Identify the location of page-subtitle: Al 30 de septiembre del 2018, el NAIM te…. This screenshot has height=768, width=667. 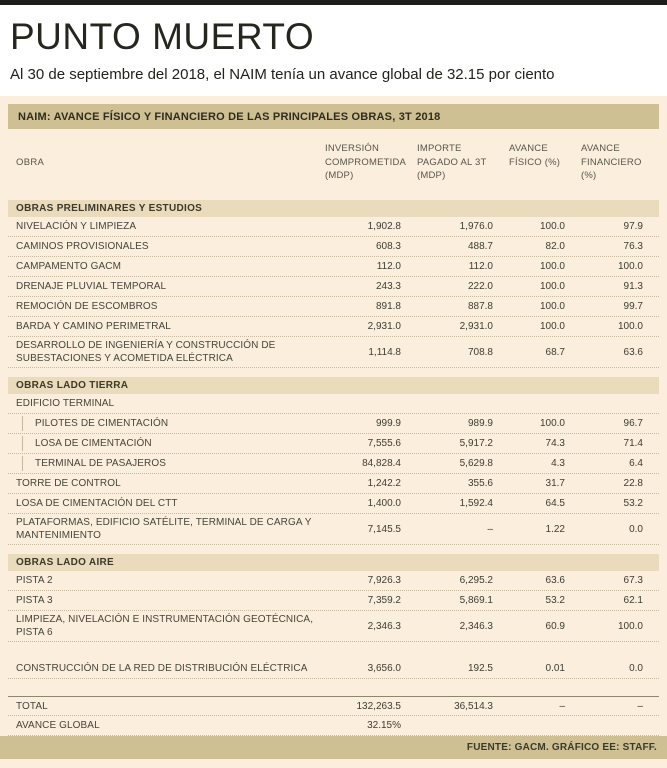
(282, 74).